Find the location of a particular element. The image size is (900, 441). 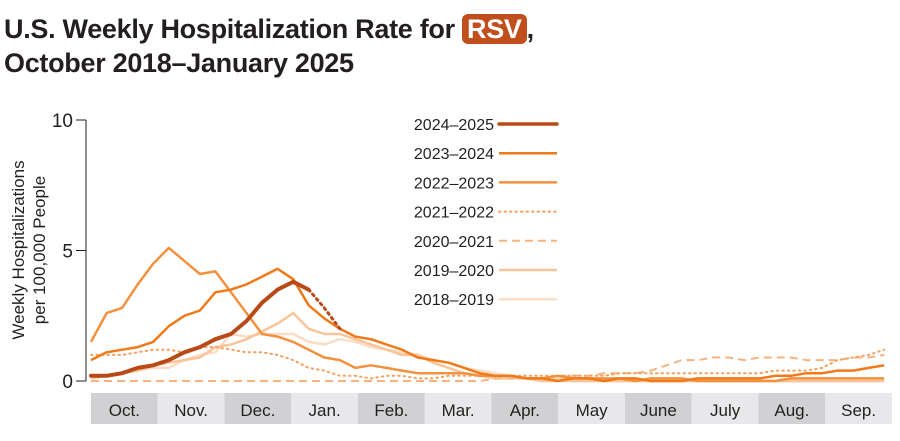

x-tick-label: Aug. is located at coordinates (791, 410).